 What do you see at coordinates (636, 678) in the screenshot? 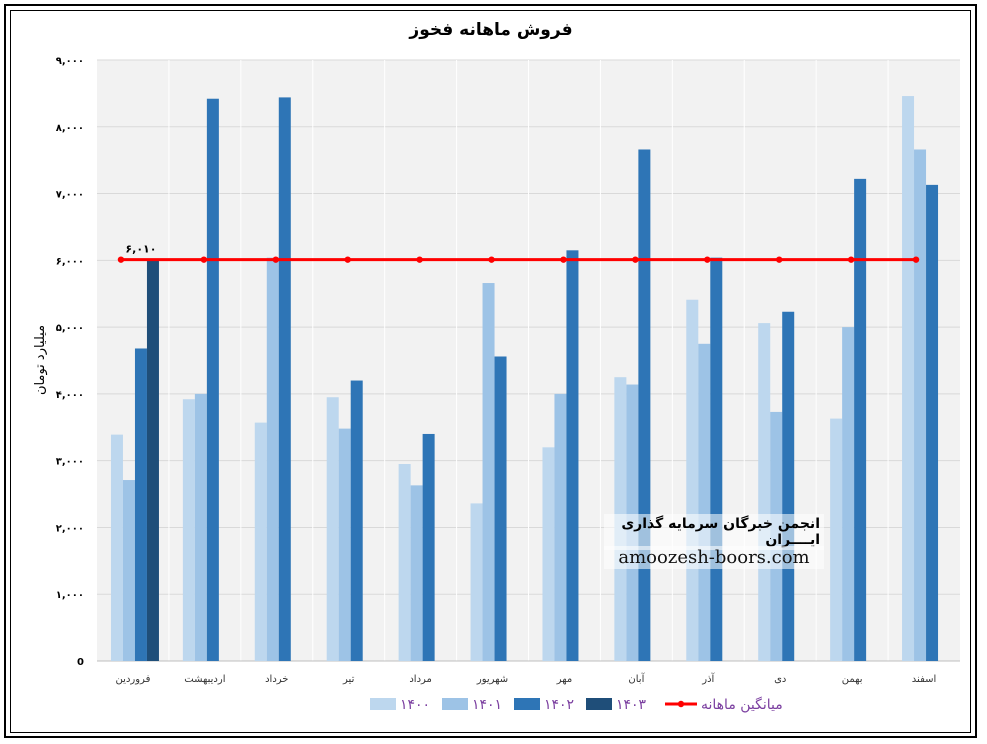
I see `x-tick-label: آبان` at bounding box center [636, 678].